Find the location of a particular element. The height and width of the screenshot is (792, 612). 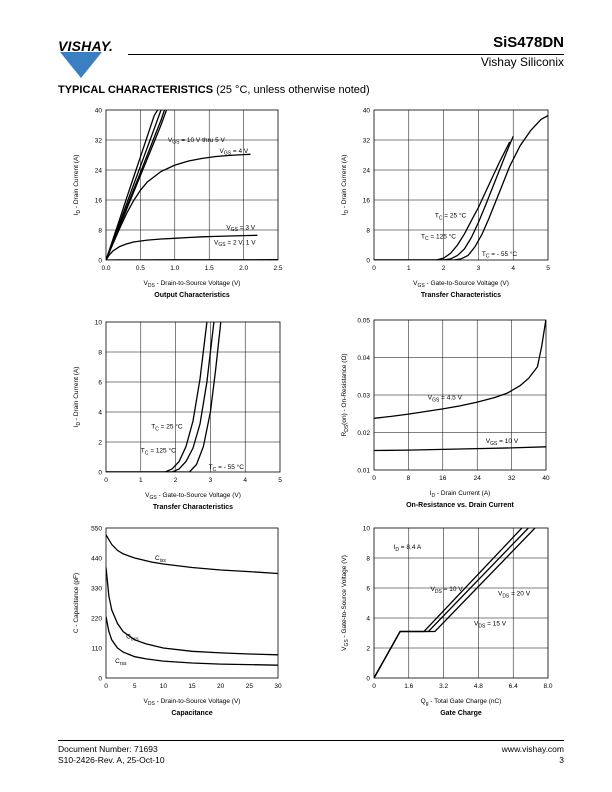

x-tick-label: 25 is located at coordinates (250, 686).